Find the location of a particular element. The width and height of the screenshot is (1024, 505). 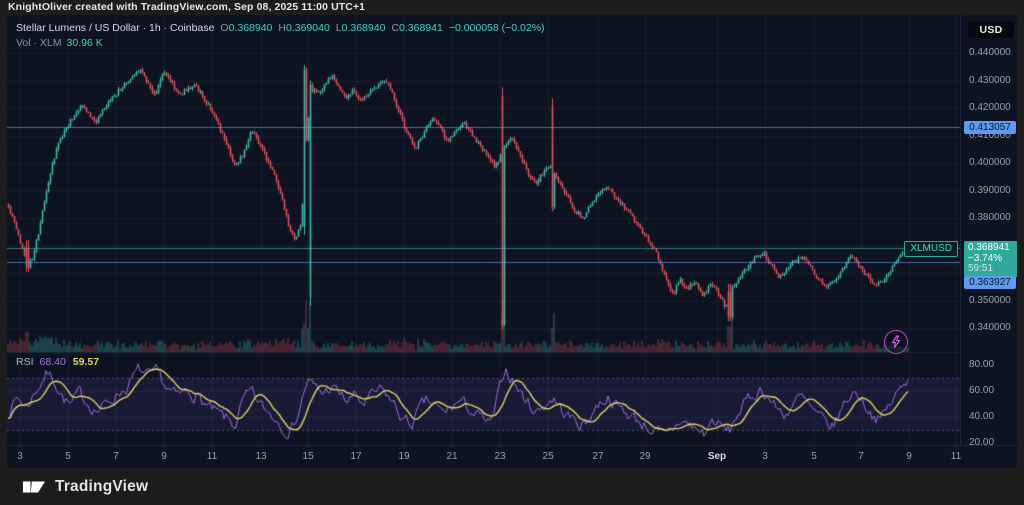

upper-alert-price-label: 0.413057 is located at coordinates (990, 127).